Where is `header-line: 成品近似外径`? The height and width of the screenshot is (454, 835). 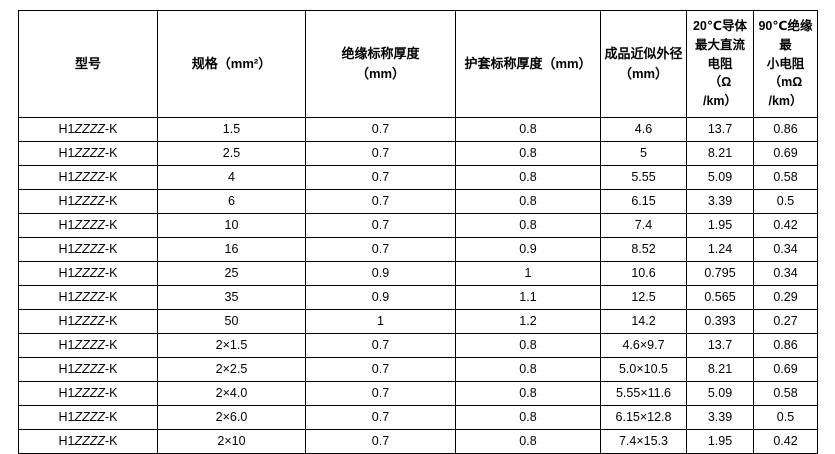
header-line: 成品近似外径 is located at coordinates (643, 53).